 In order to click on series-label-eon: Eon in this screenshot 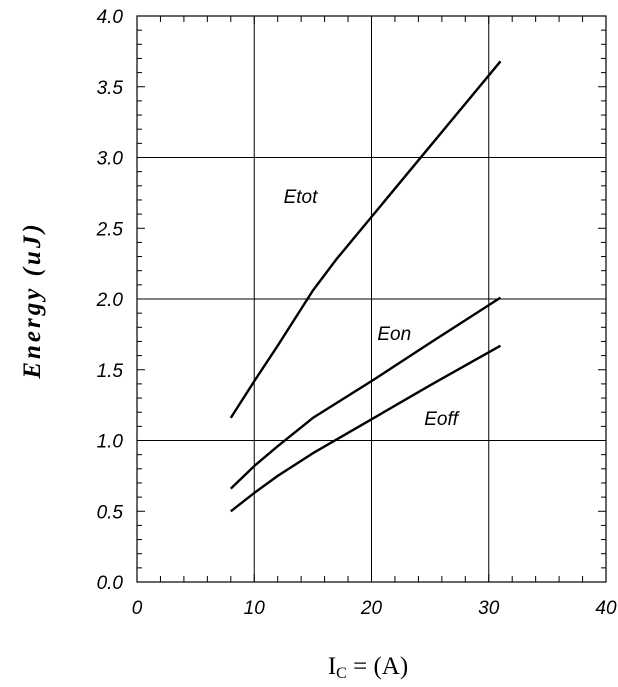, I will do `click(394, 334)`.